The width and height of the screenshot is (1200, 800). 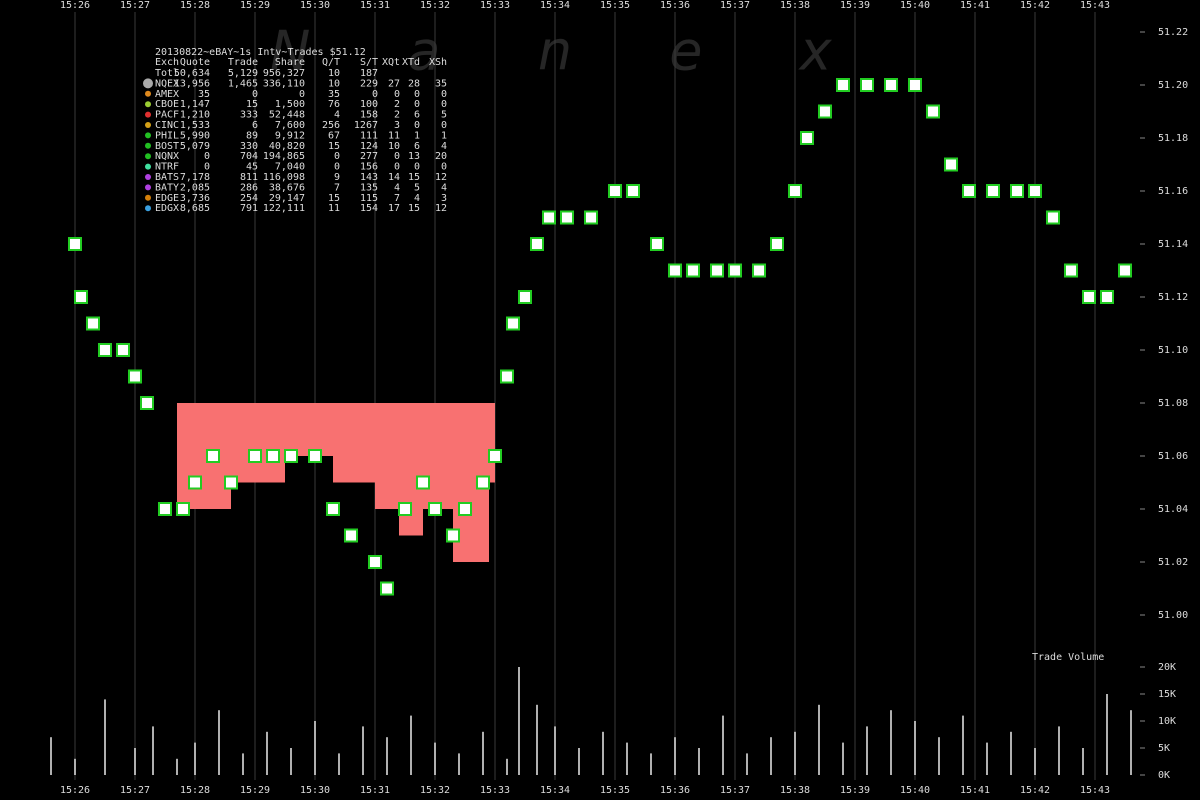 I want to click on y-tick-label: 51.00, so click(x=1173, y=615).